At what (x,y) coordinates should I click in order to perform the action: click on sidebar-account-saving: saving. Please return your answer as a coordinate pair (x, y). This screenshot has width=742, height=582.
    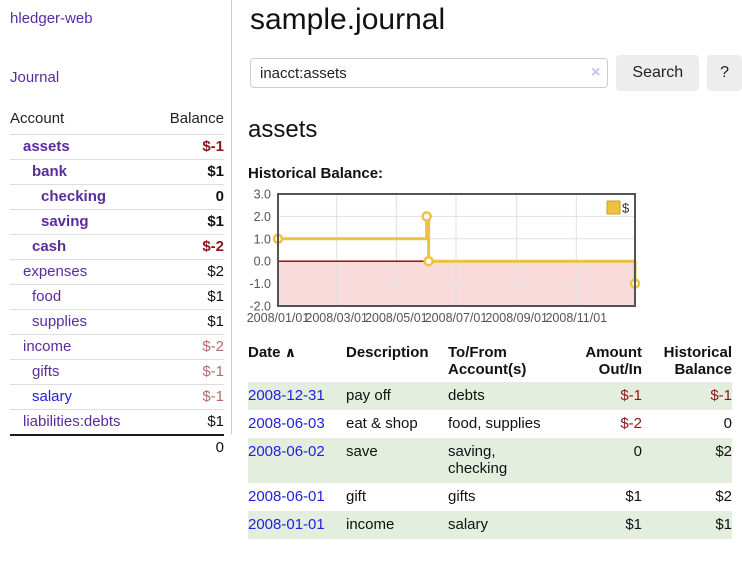
    Looking at the image, I should click on (65, 221).